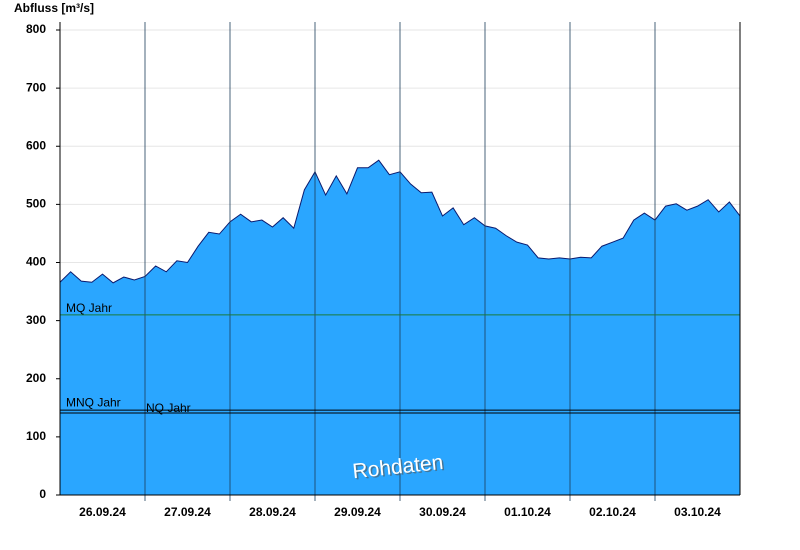 The image size is (800, 550). I want to click on y-axis-title: Abfluss [m³/s], so click(54, 8).